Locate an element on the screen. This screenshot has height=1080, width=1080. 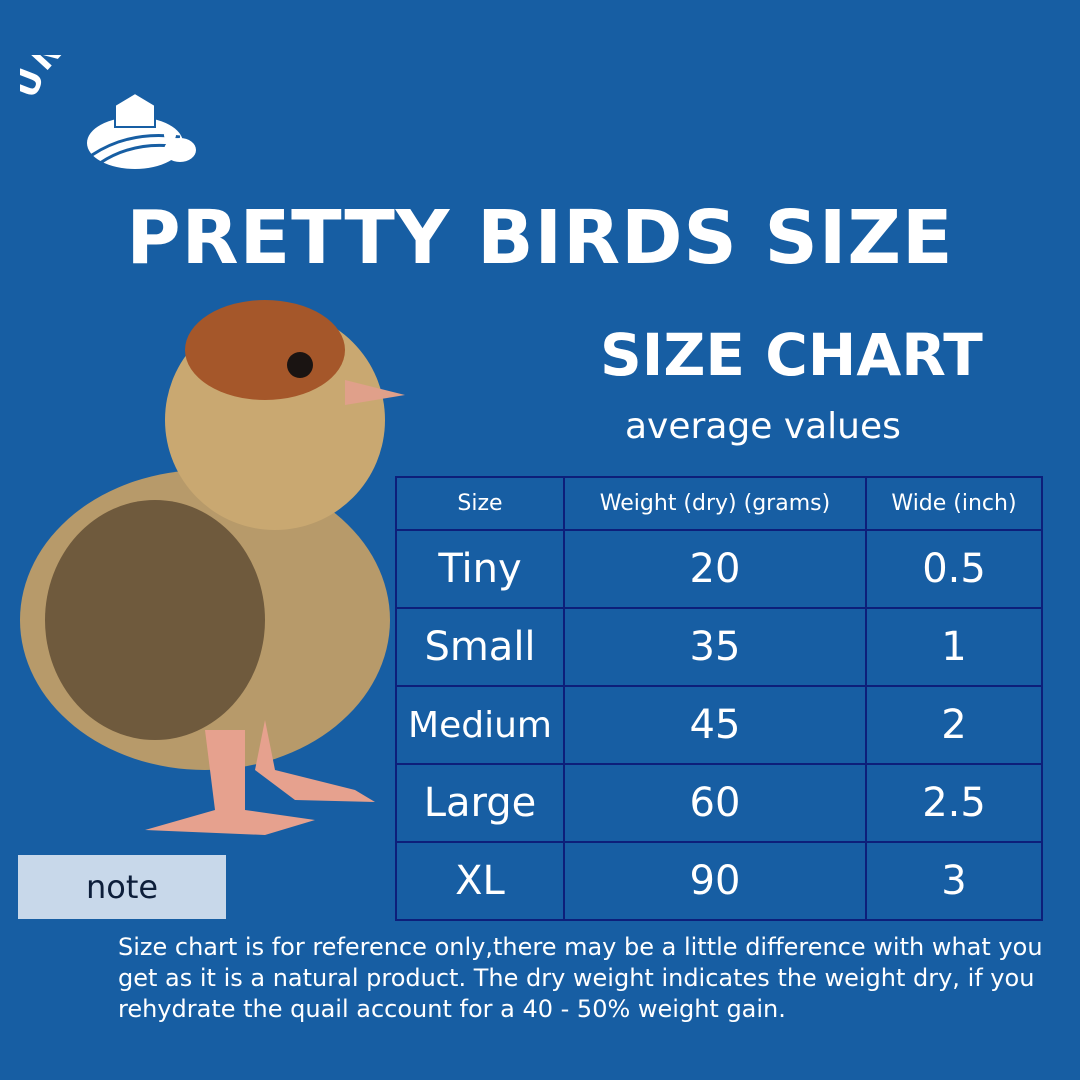
table-header-row: Size Weight (dry) (grams) Wide (inch) is located at coordinates (719, 503).